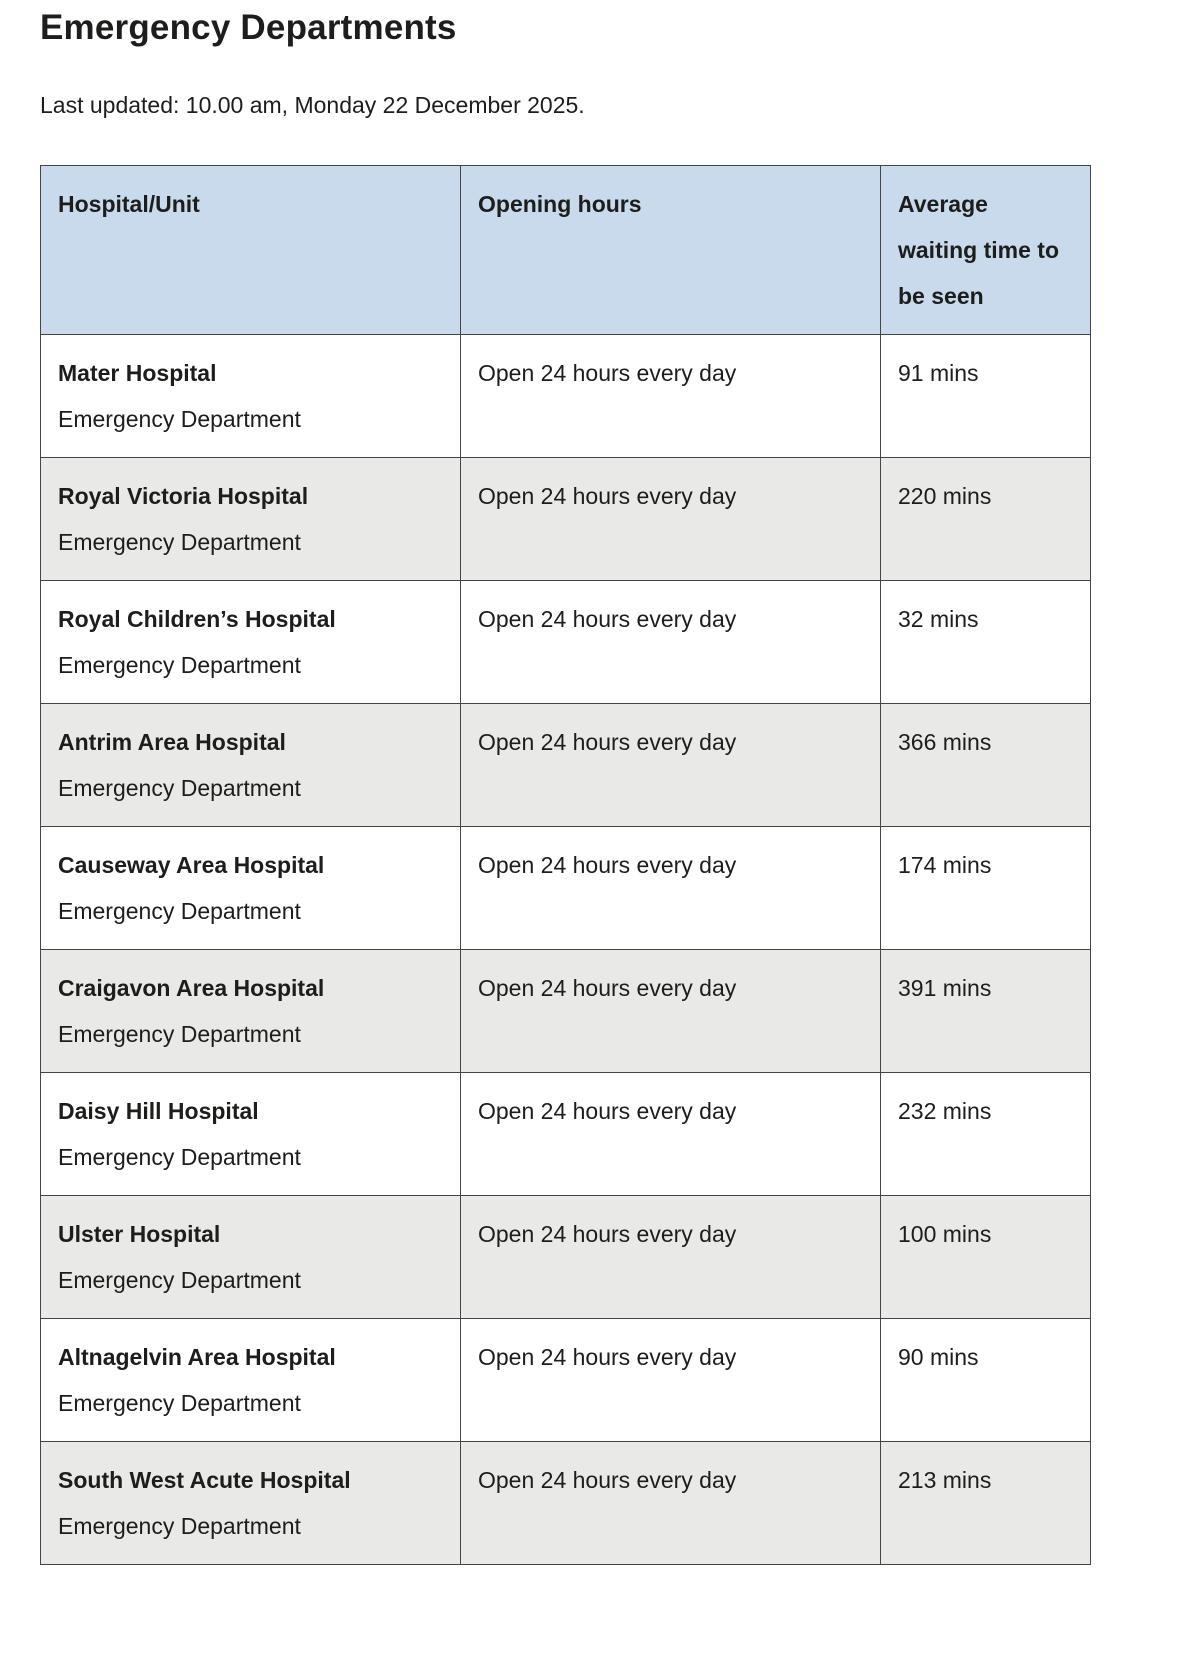 The width and height of the screenshot is (1200, 1675). I want to click on waiting-time: 366 mins, so click(985, 765).